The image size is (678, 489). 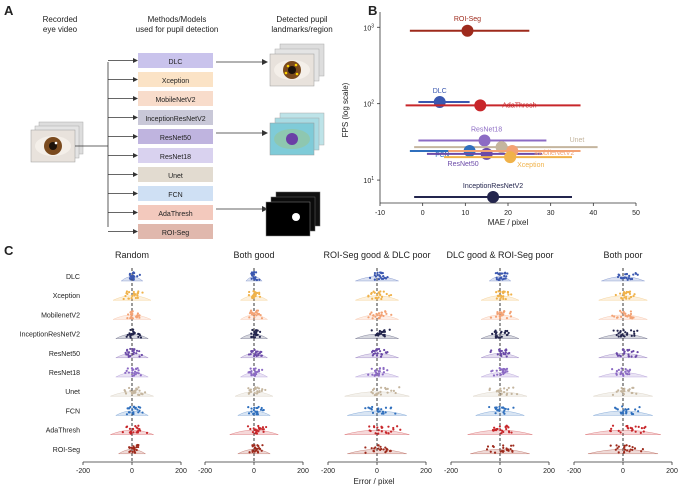 What do you see at coordinates (549, 471) in the screenshot?
I see `subplot-xtick-label: 200` at bounding box center [549, 471].